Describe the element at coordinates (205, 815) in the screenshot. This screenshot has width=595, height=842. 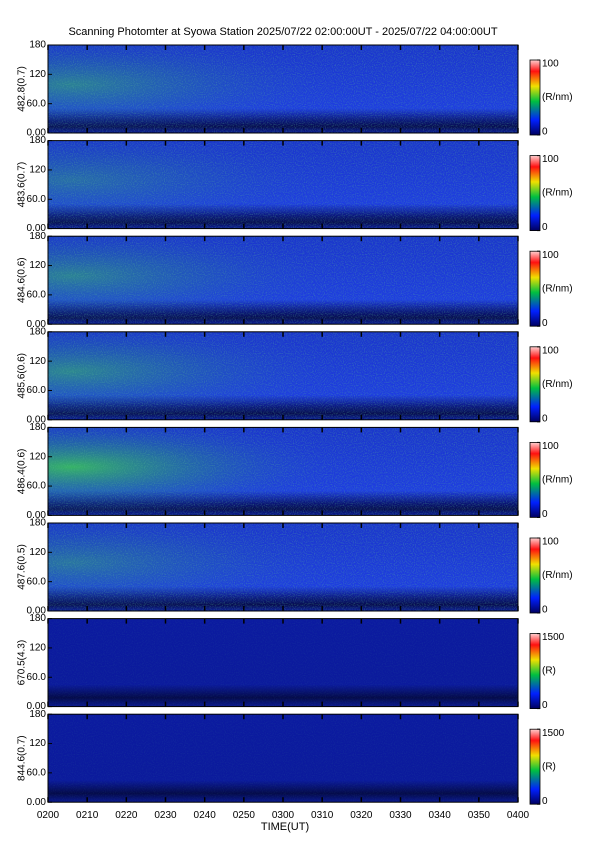
I see `x-tick-label: 0240` at that location.